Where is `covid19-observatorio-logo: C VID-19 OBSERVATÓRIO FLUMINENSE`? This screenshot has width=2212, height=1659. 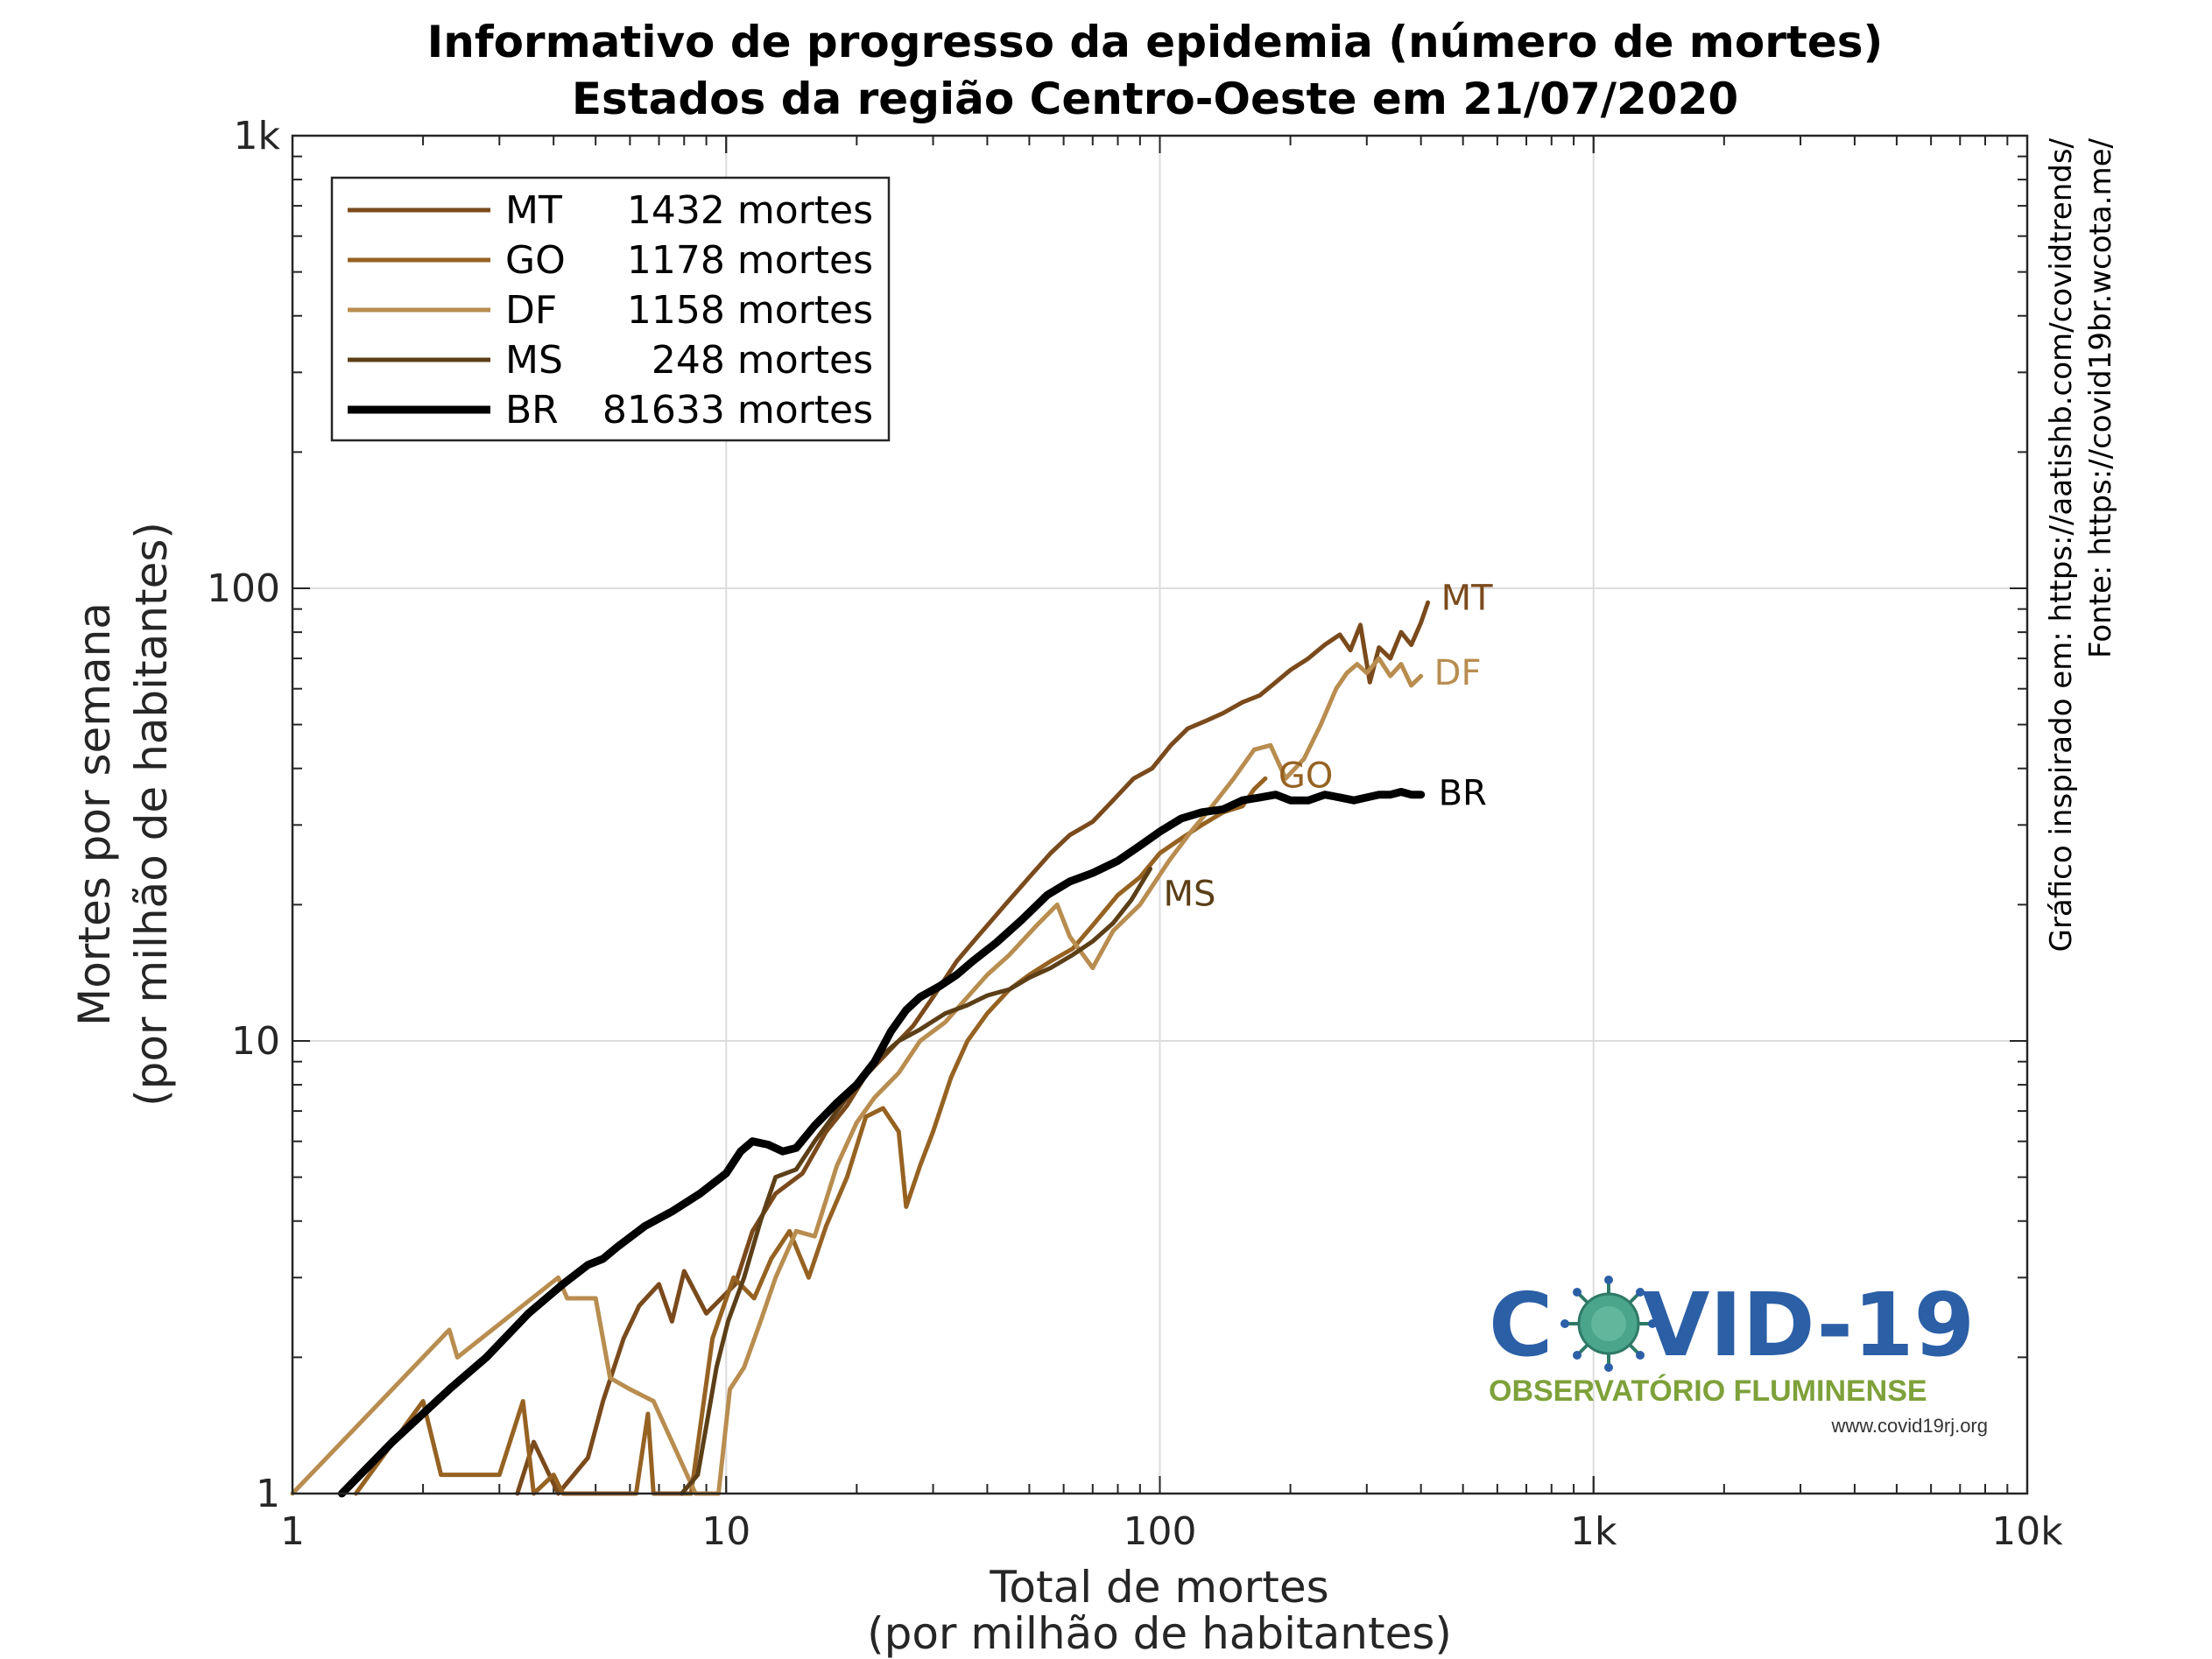 covid19-observatorio-logo: C VID-19 OBSERVATÓRIO FLUMINENSE is located at coordinates (1738, 1355).